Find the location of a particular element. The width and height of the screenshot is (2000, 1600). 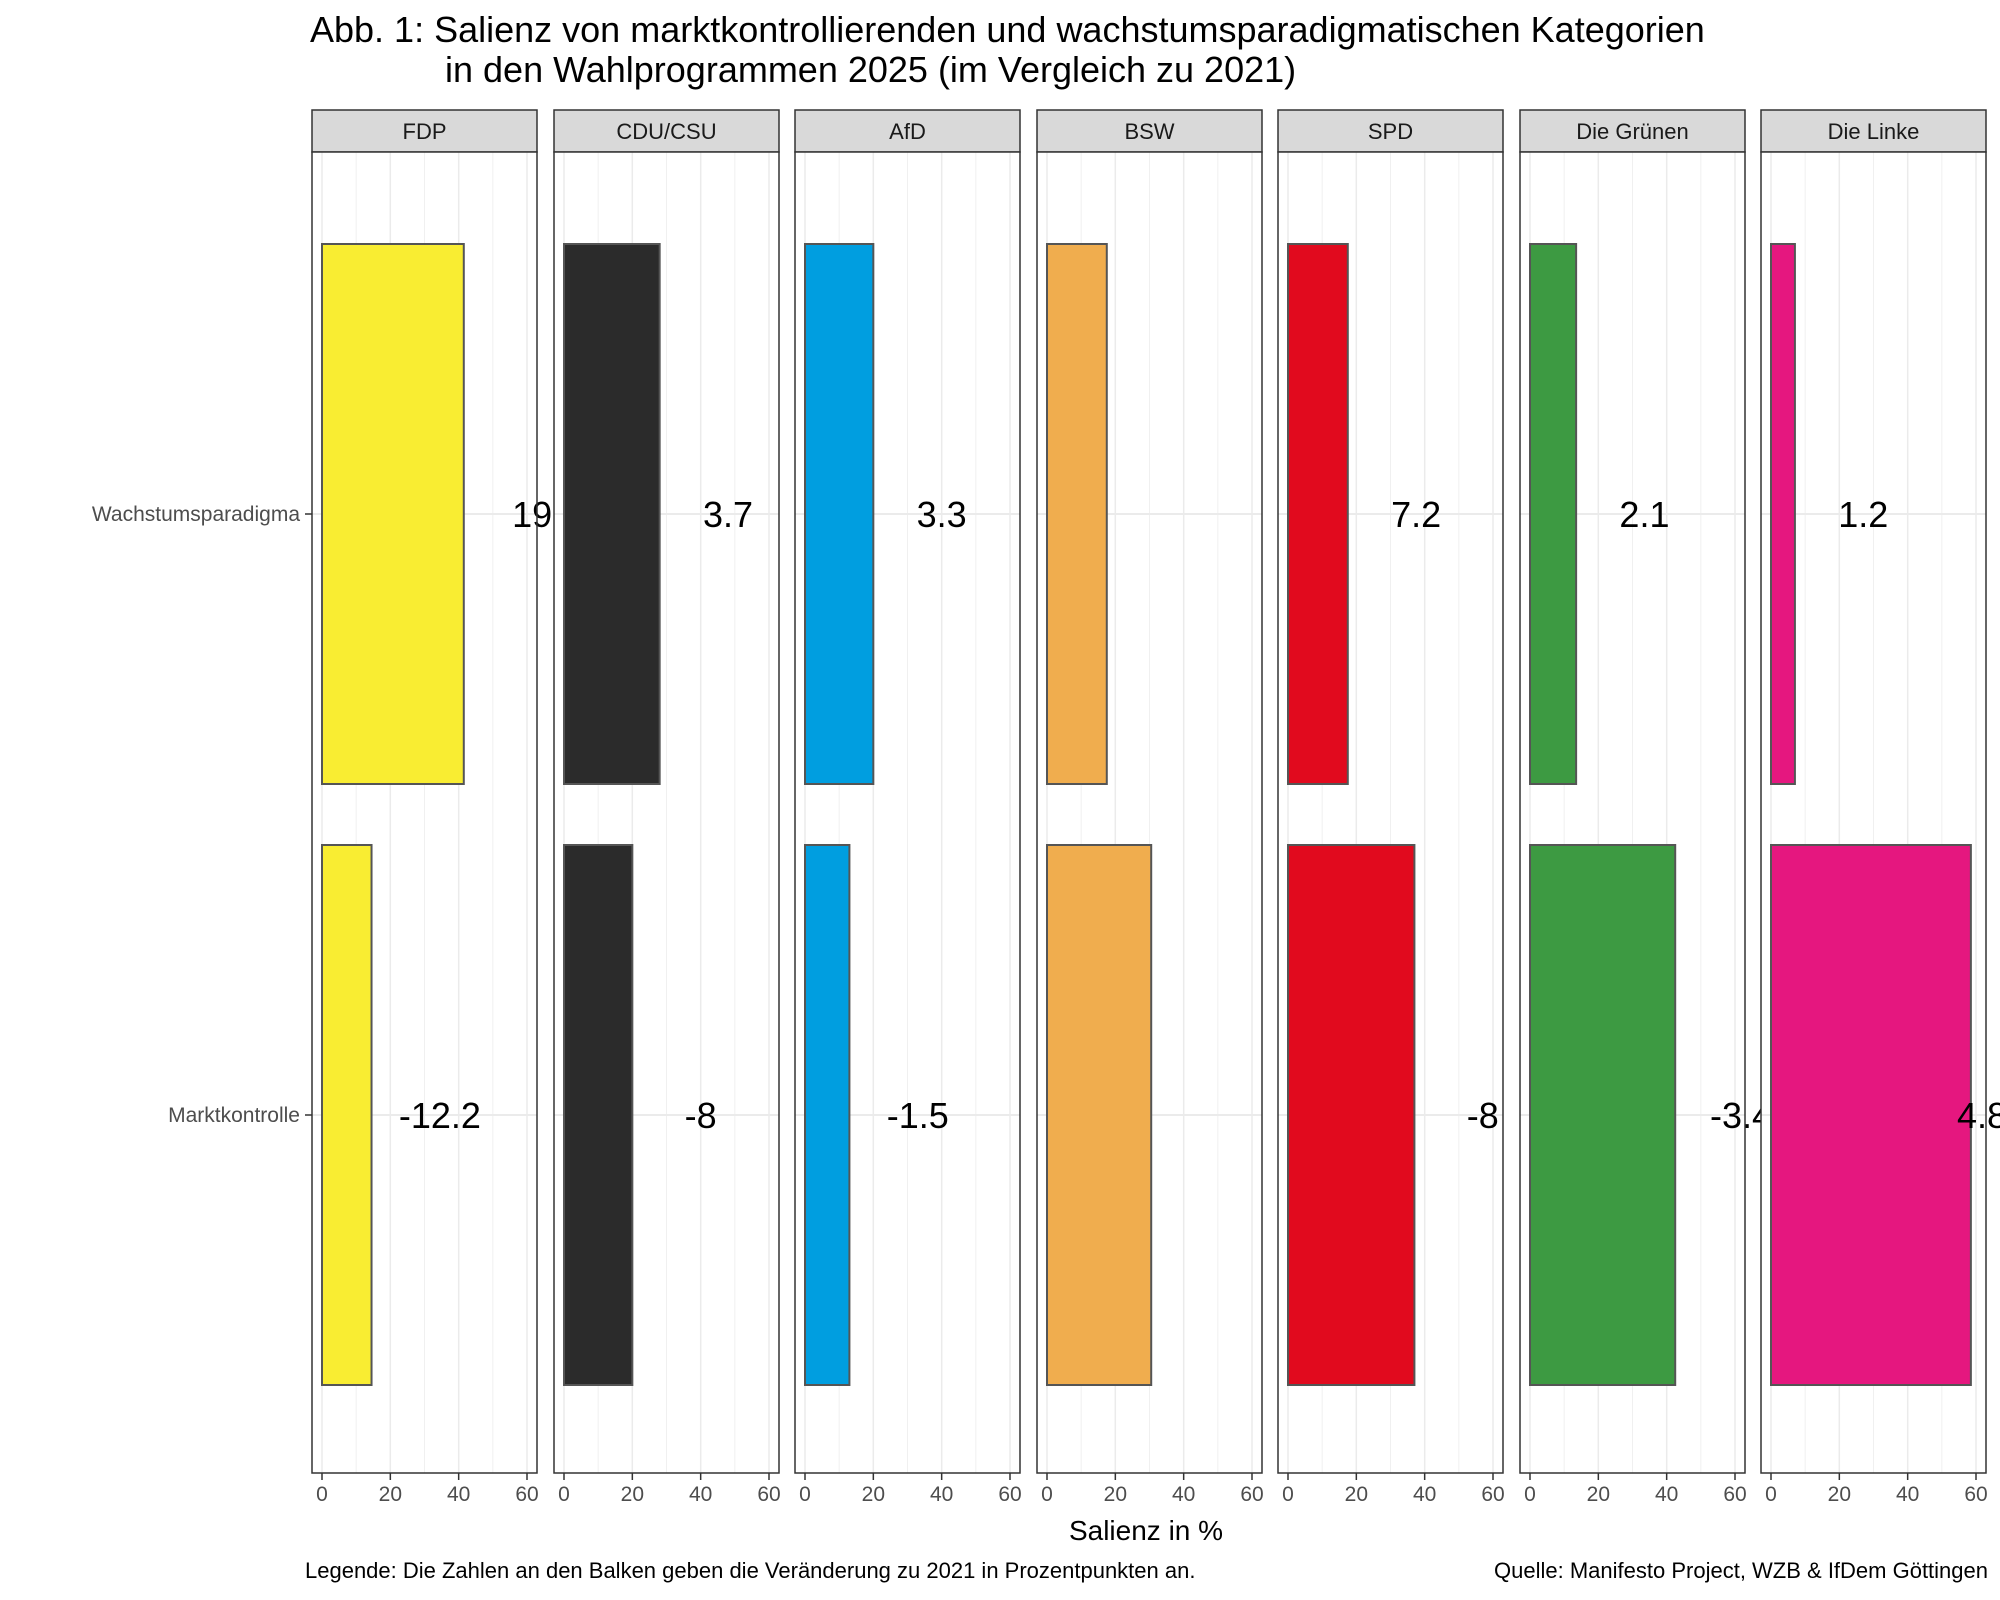

facet-panel-afd: AfD 3.3 -1.5 0 20 40 60 is located at coordinates (908, 807).